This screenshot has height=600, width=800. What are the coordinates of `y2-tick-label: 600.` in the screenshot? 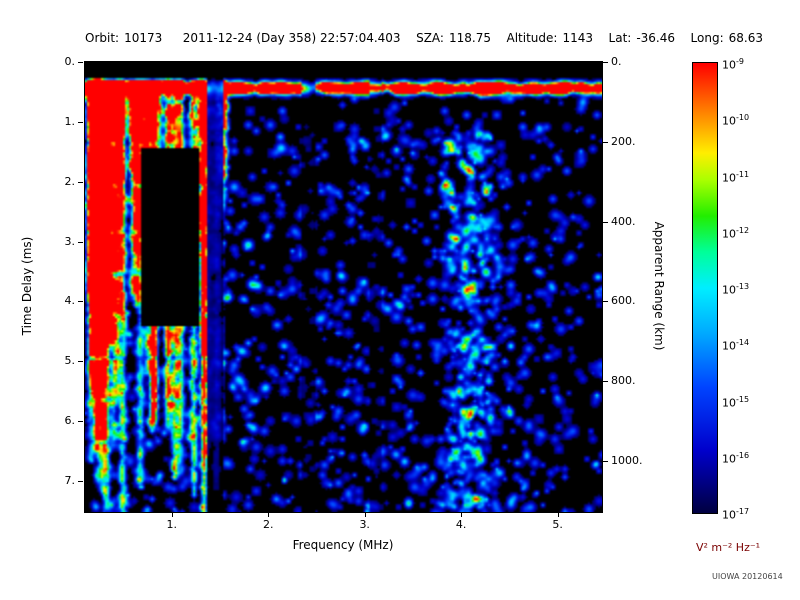 It's located at (623, 301).